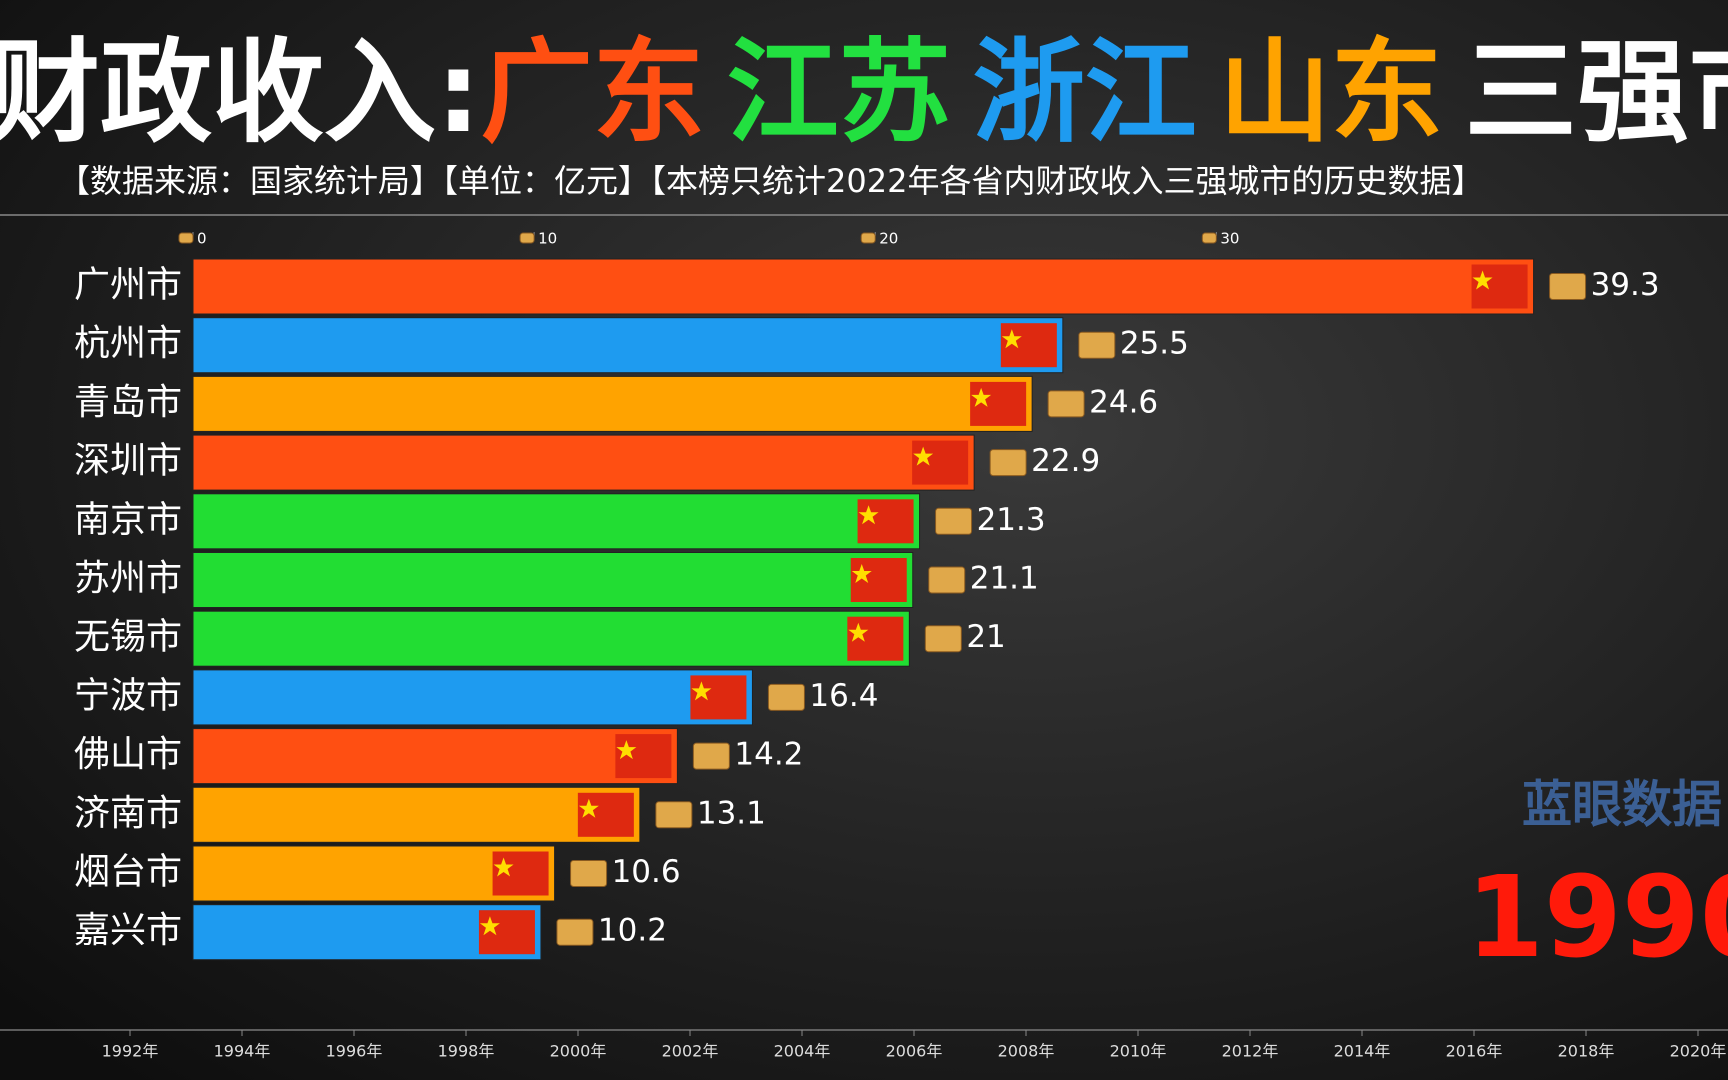 The image size is (1728, 1080). Describe the element at coordinates (646, 872) in the screenshot. I see `value-label: 10.6` at that location.